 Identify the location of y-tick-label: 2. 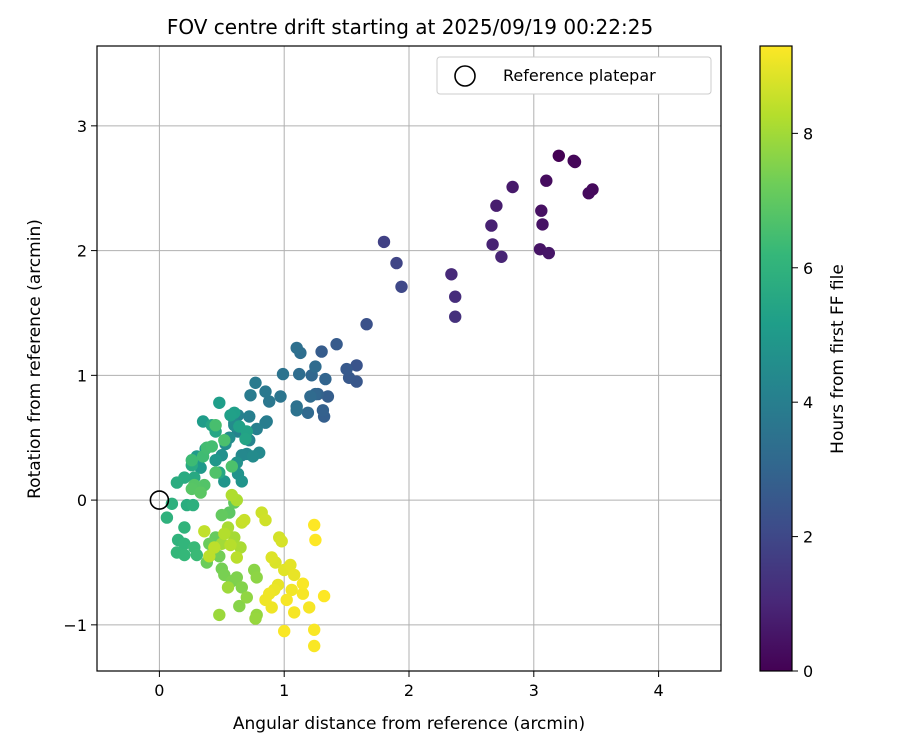
(82, 251).